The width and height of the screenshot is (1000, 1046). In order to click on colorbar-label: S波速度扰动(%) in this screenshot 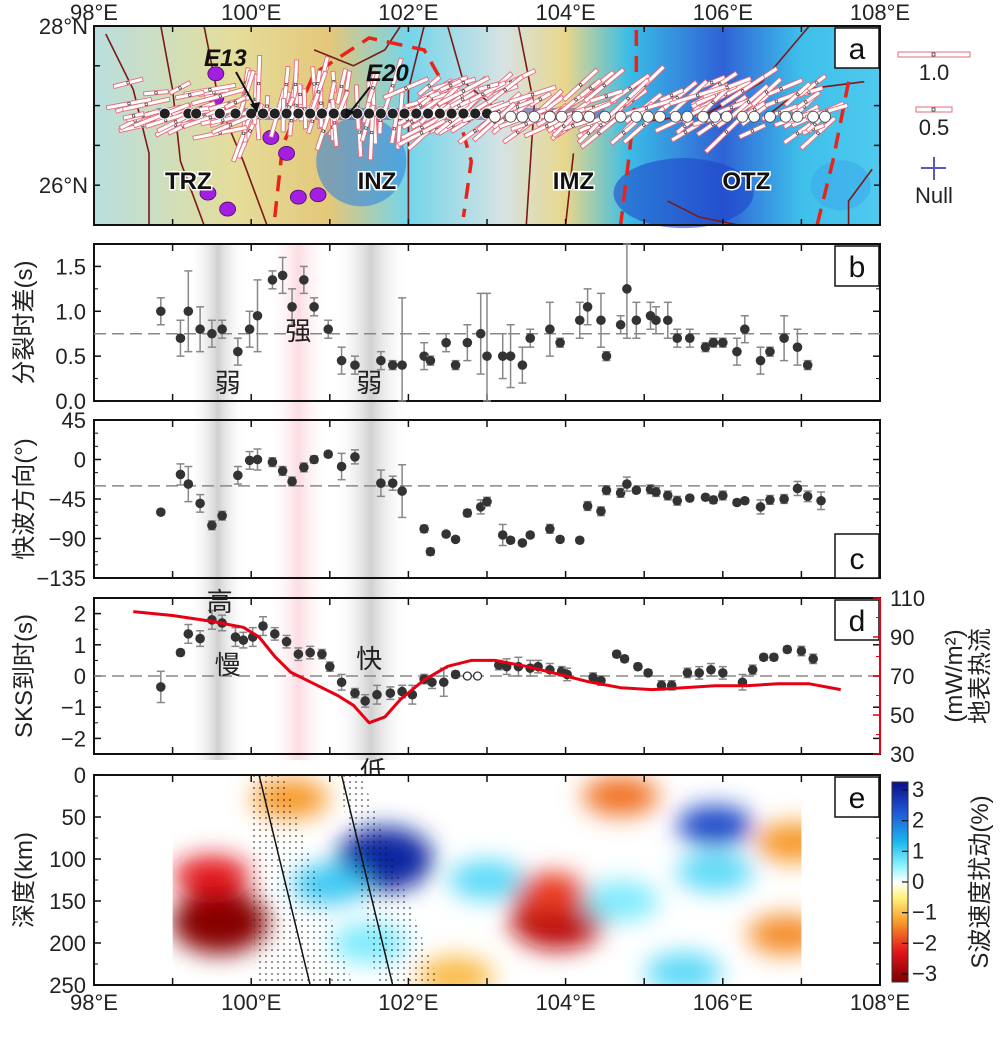, I will do `click(980, 881)`.